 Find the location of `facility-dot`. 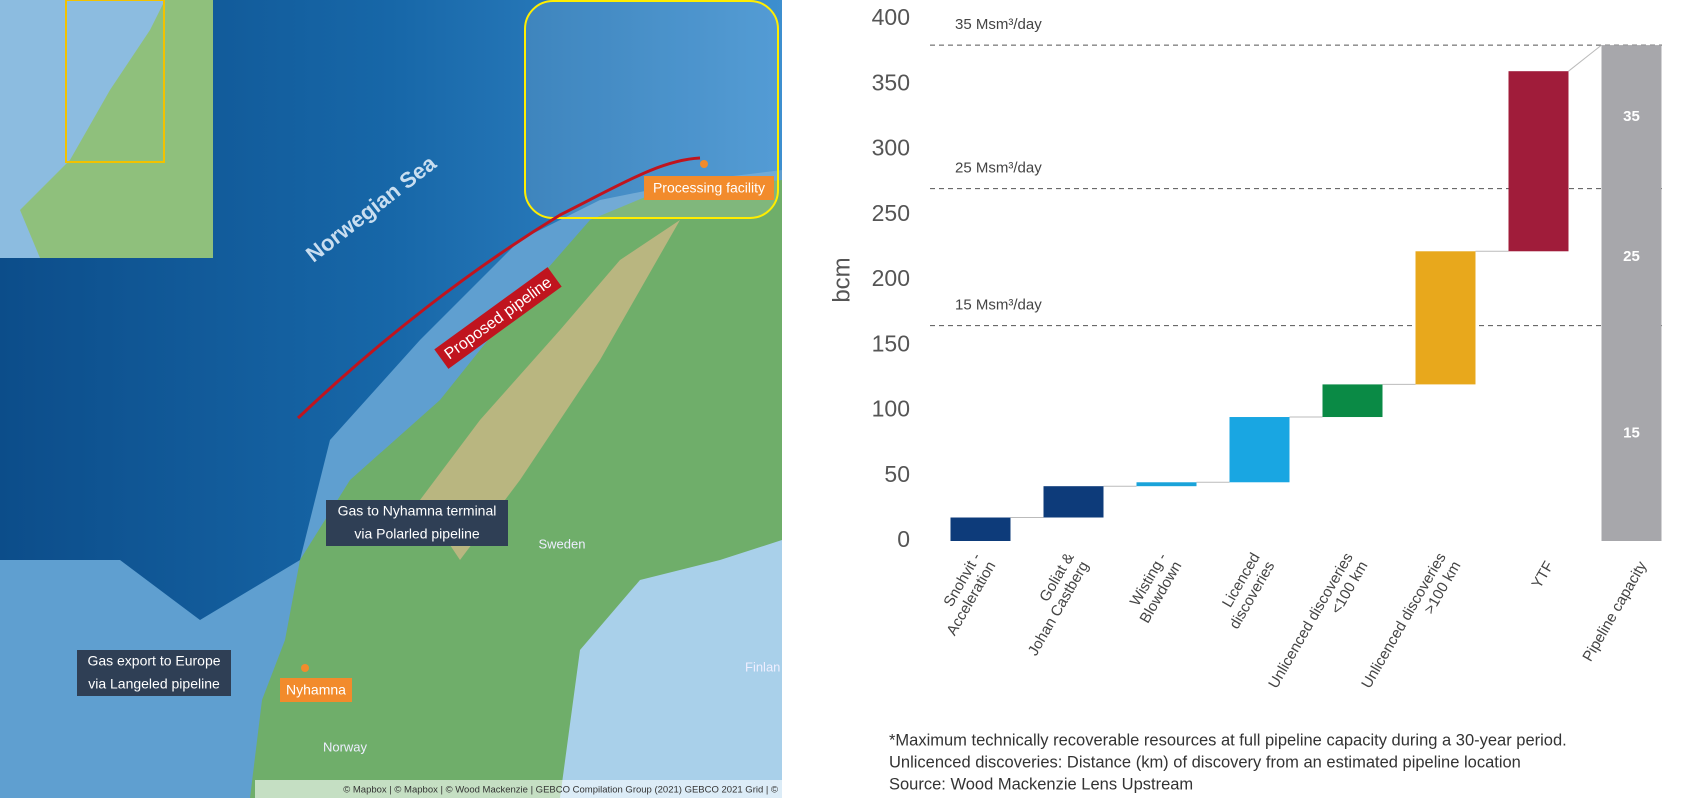

facility-dot is located at coordinates (704, 164).